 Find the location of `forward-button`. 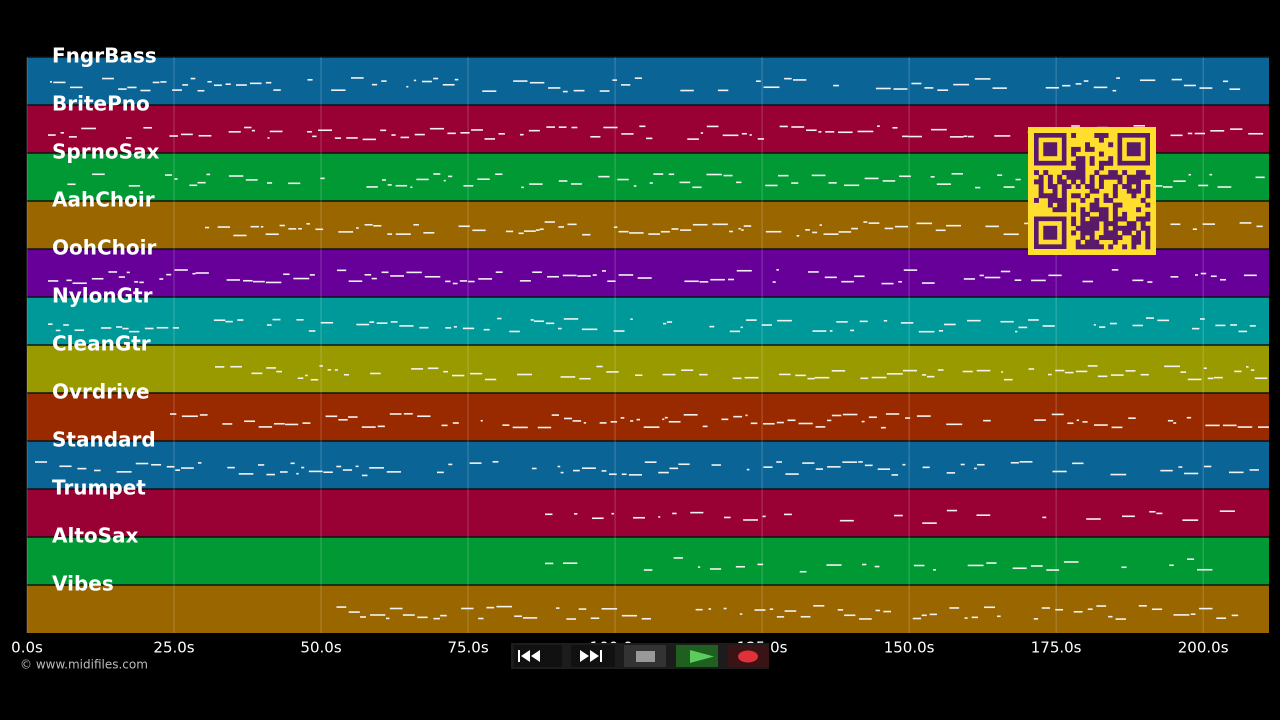

forward-button is located at coordinates (593, 656).